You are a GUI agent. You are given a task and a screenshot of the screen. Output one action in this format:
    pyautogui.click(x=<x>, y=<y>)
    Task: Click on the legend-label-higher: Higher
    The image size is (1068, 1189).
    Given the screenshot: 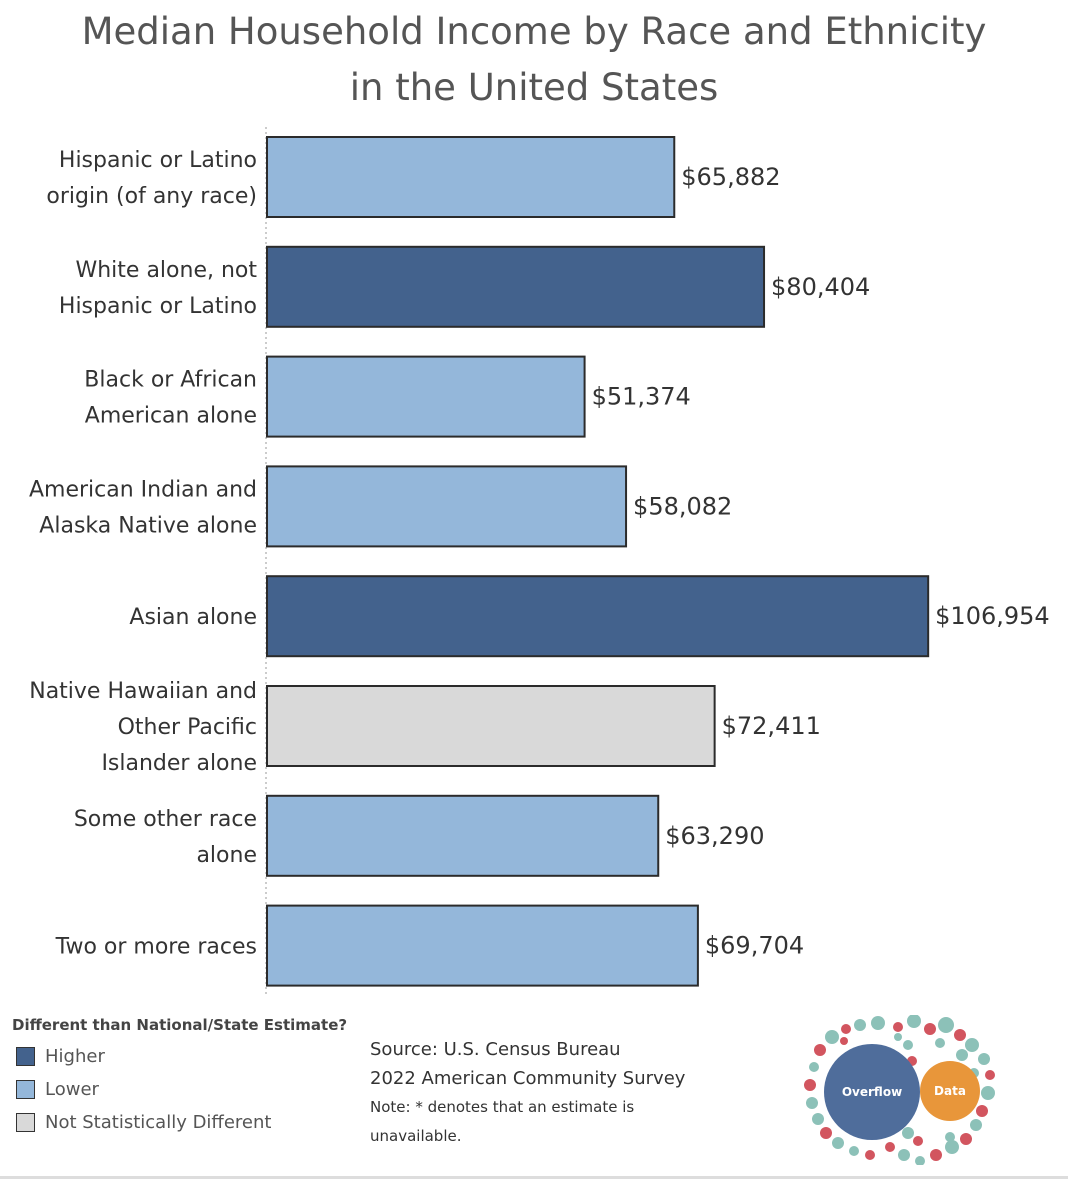 What is the action you would take?
    pyautogui.click(x=75, y=1056)
    